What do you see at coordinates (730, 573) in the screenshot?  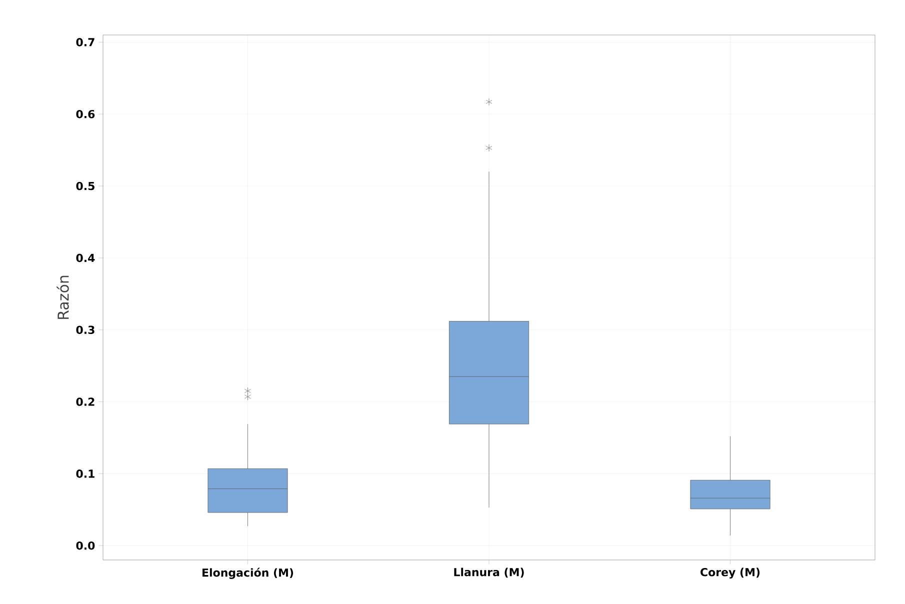 I see `x-tick-label: Corey (M)` at bounding box center [730, 573].